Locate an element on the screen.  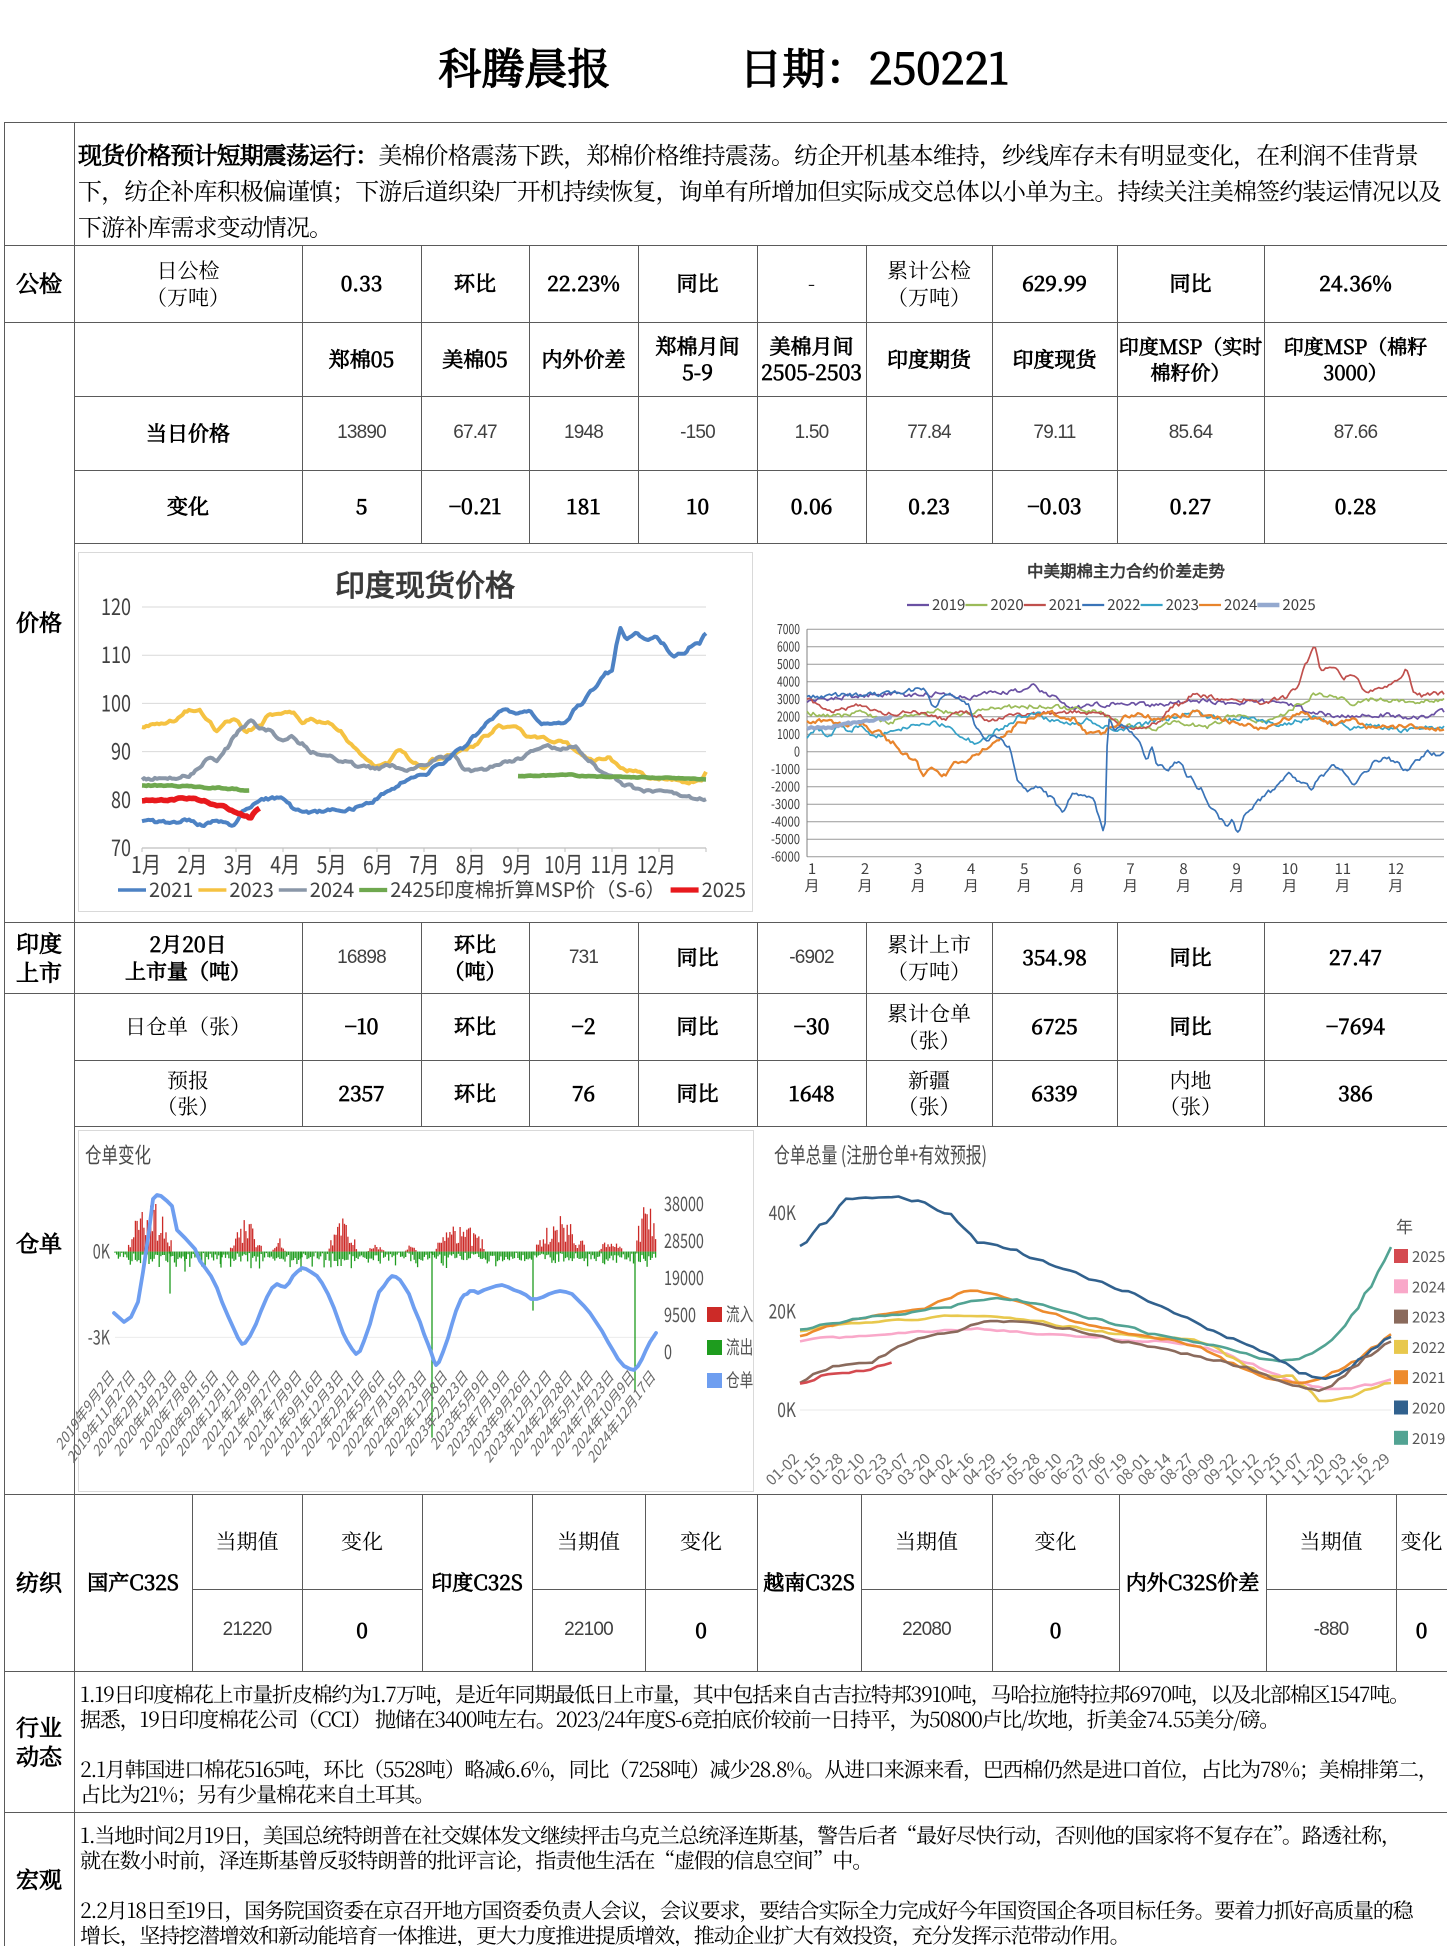
svg-text: 11月 is located at coordinates (610, 863).